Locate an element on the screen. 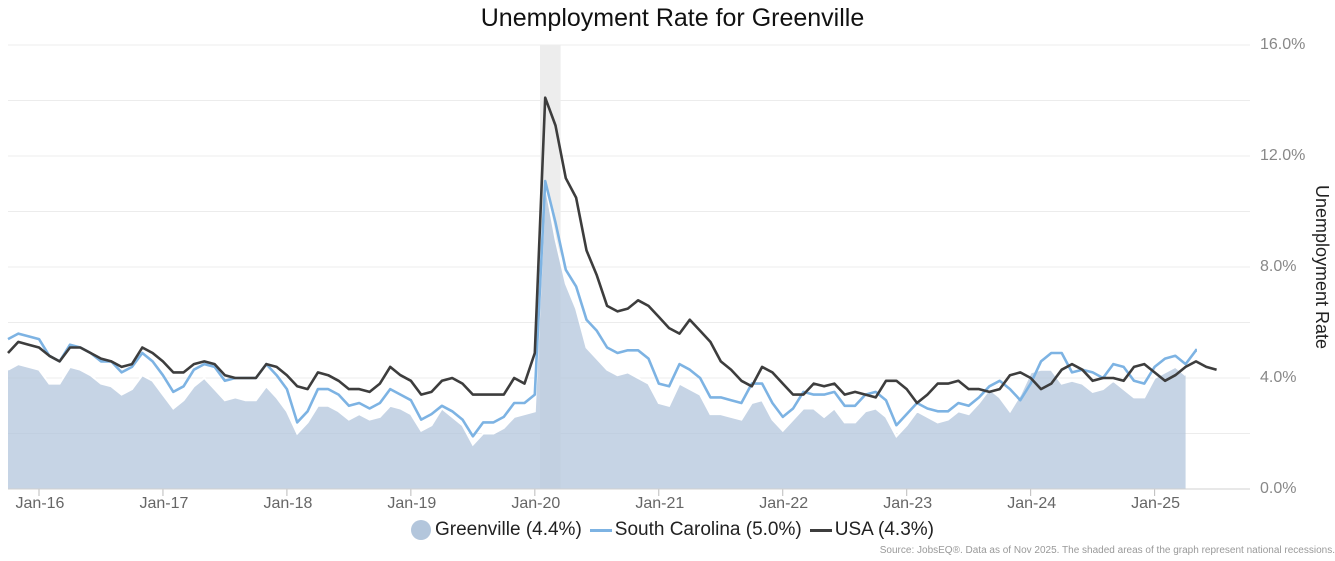 Image resolution: width=1335 pixels, height=561 pixels. y-tick-label: 8.0% is located at coordinates (1278, 266).